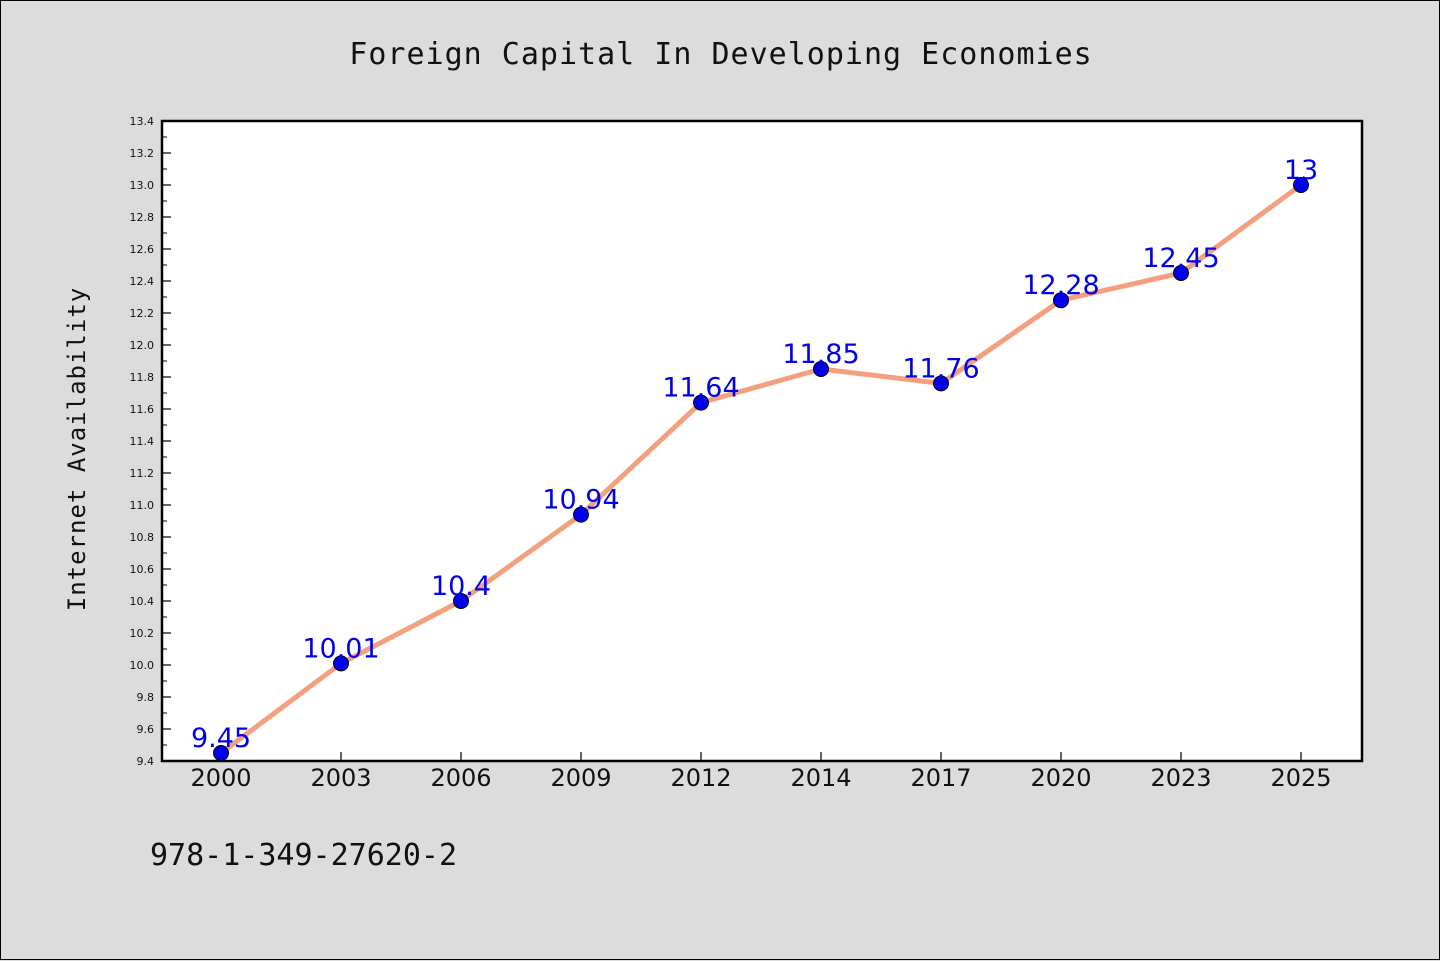 The image size is (1440, 961). I want to click on y-tick-label: 13.4, so click(142, 121).